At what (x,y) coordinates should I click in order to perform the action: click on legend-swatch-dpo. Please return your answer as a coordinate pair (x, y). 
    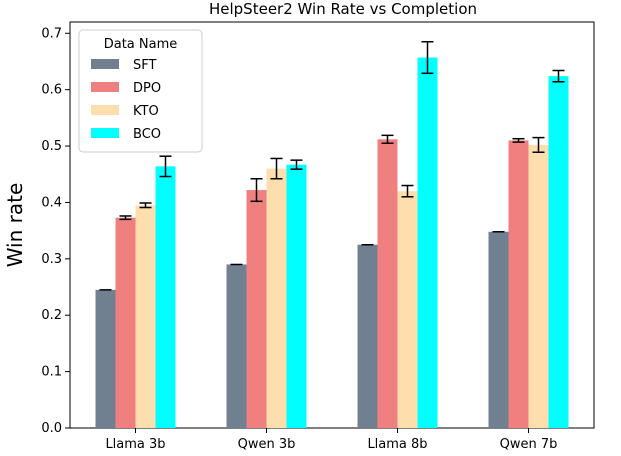
    Looking at the image, I should click on (105, 87).